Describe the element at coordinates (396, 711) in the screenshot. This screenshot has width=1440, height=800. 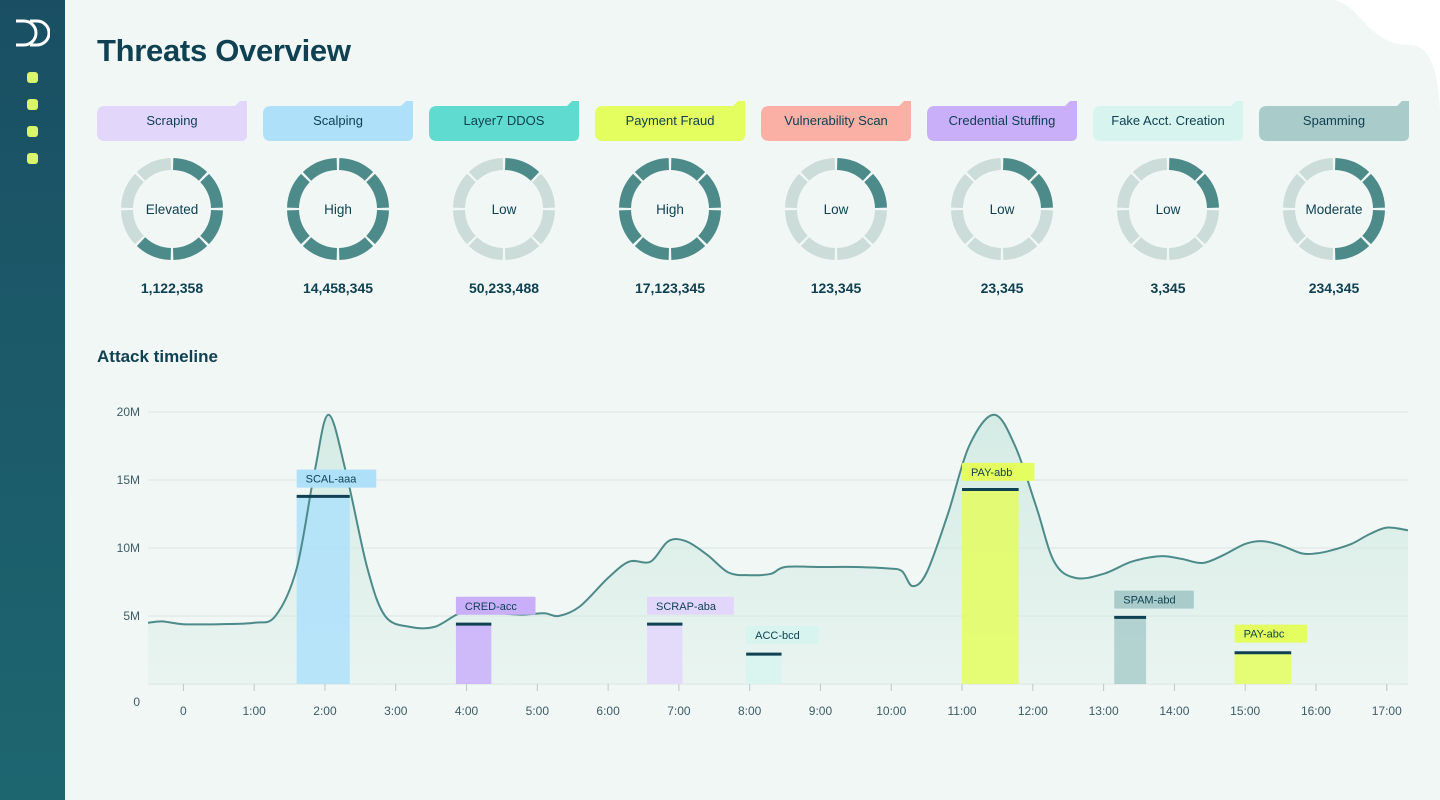
I see `x-tick-label: 3:00` at that location.